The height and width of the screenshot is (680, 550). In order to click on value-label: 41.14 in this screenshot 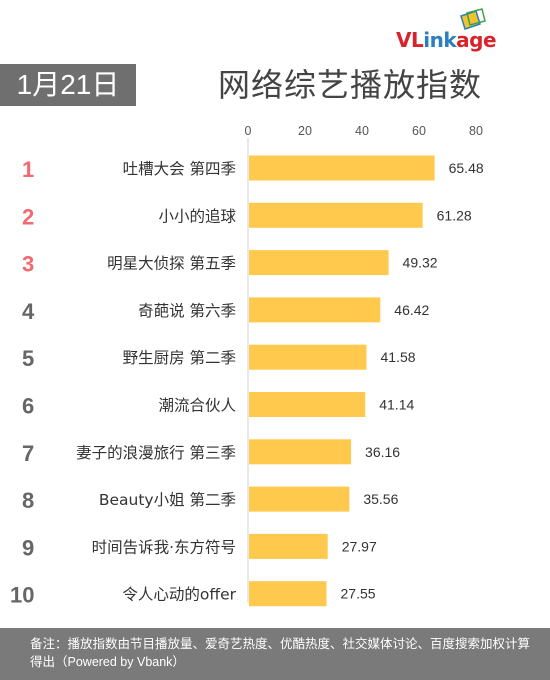, I will do `click(396, 405)`.